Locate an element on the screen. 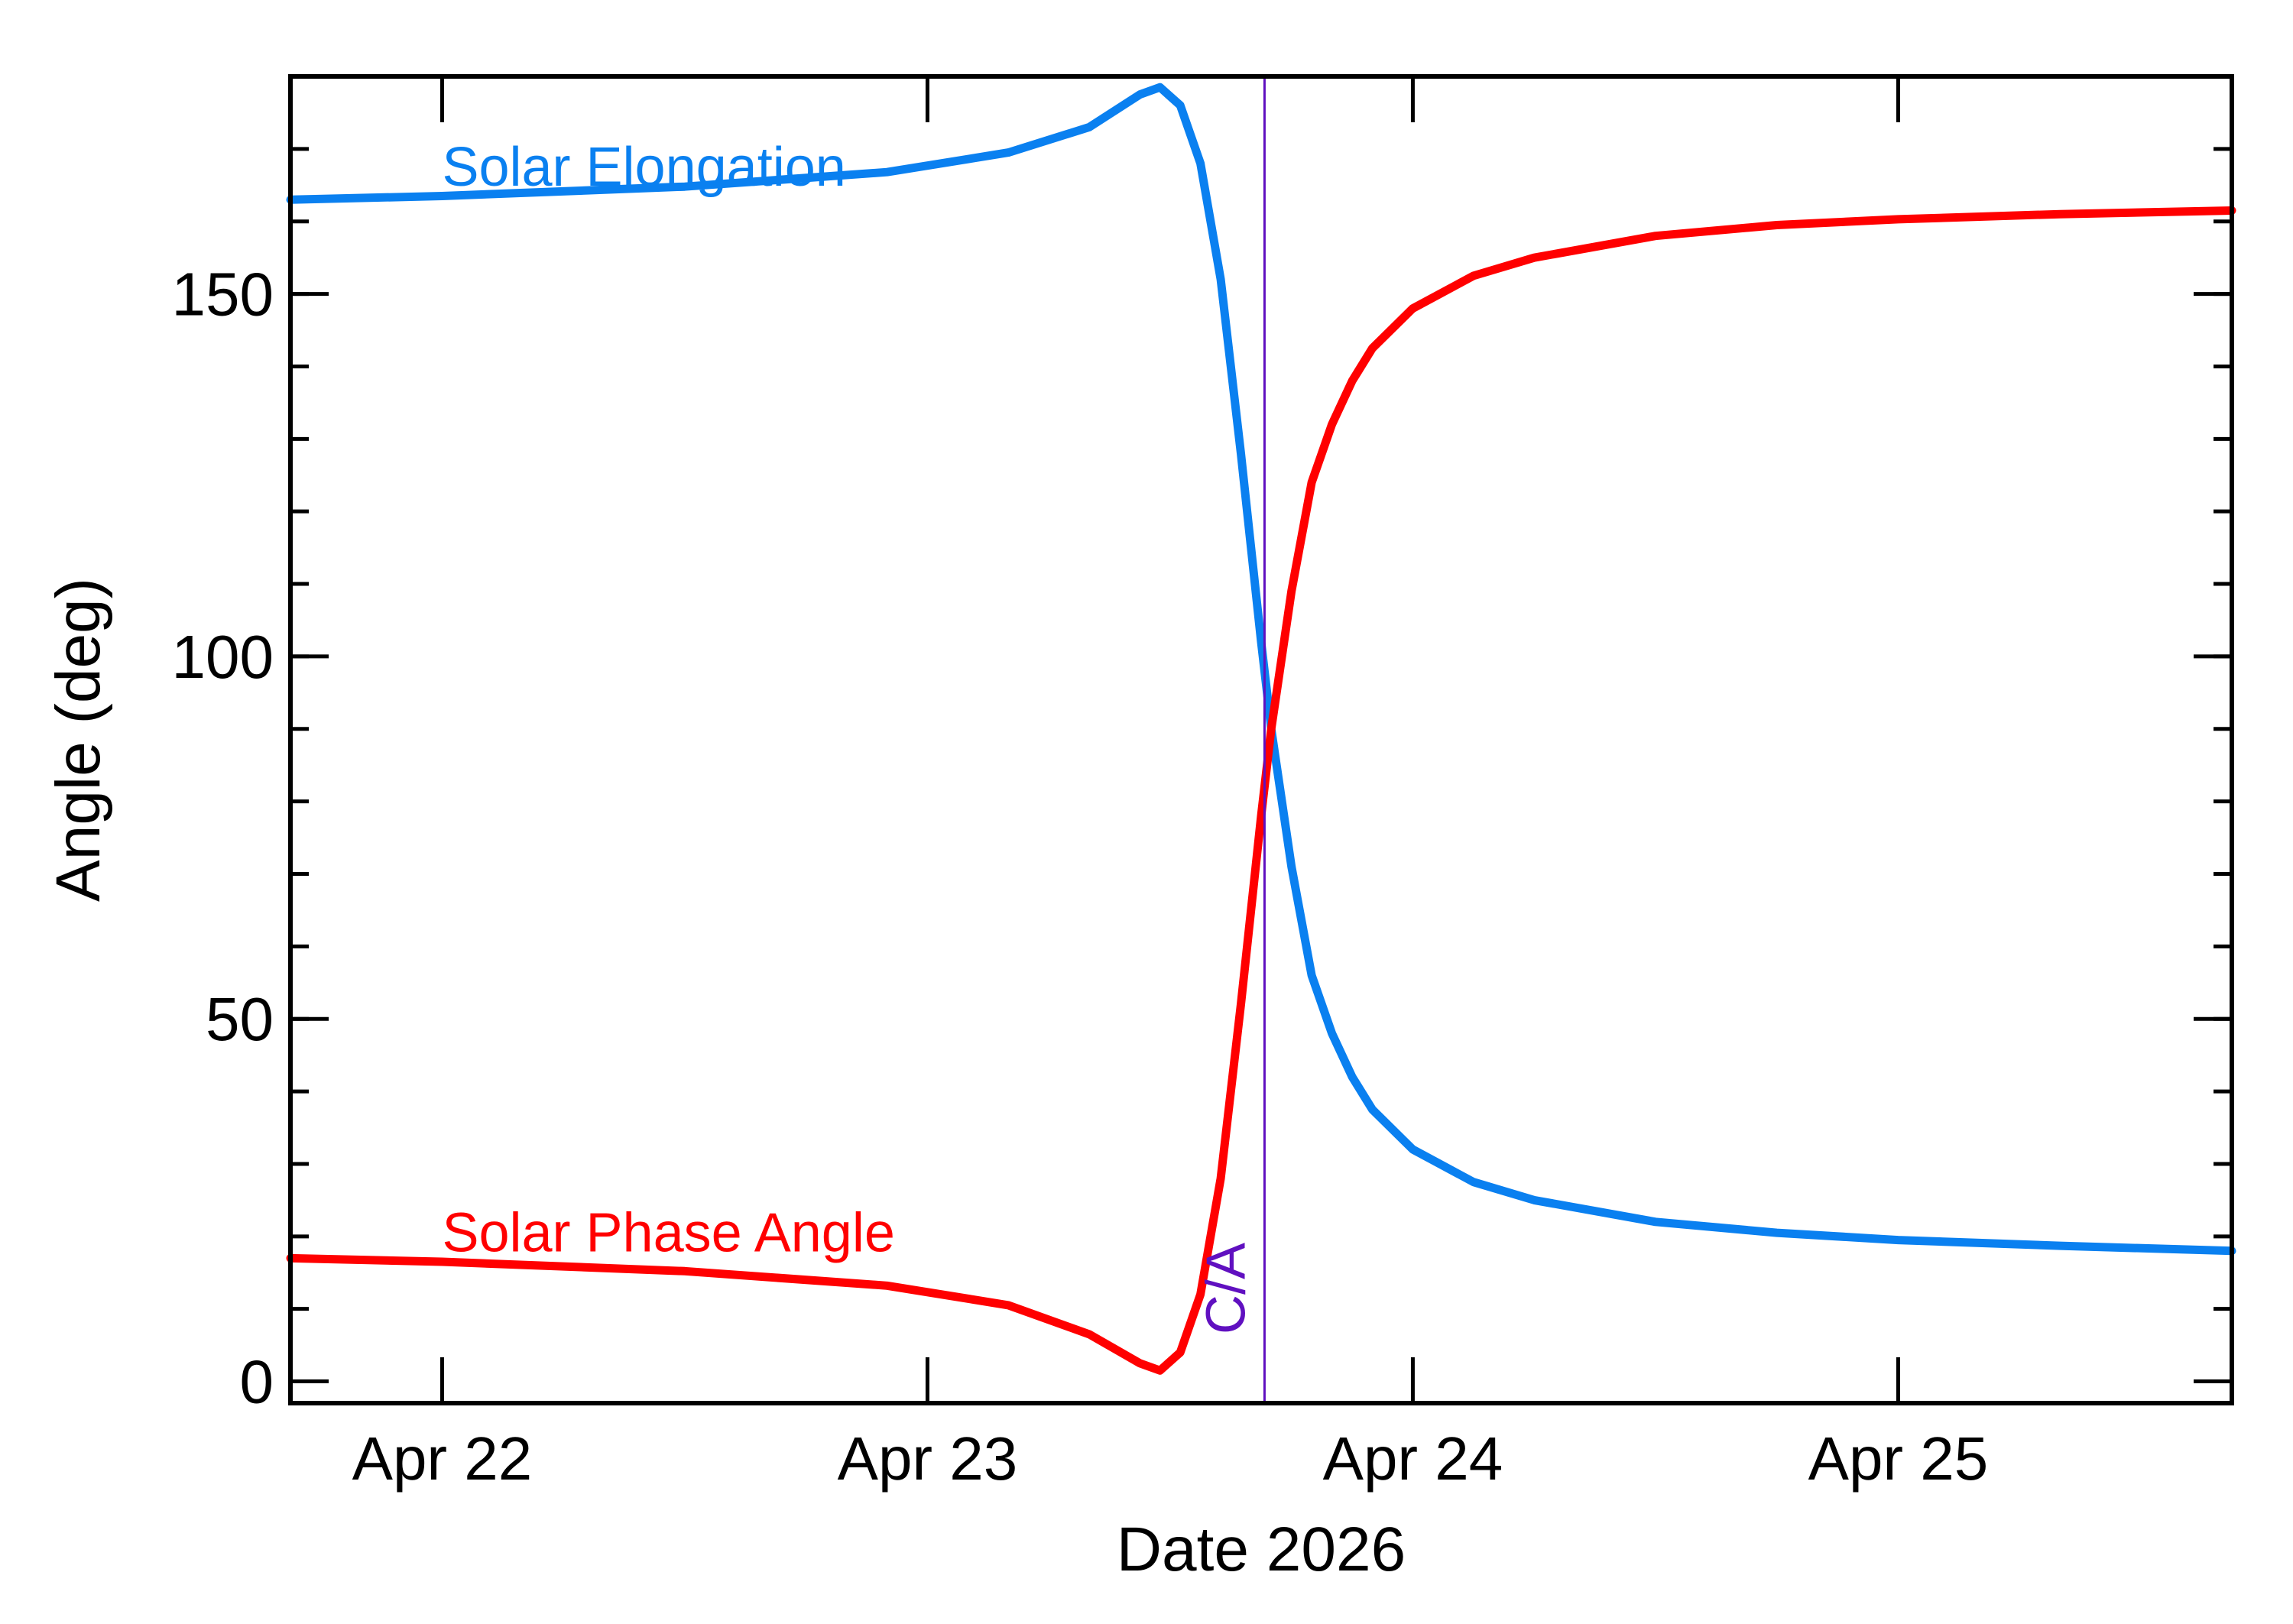 This screenshot has height=1624, width=2293. closest-approach-layer: C/A is located at coordinates (1230, 739).